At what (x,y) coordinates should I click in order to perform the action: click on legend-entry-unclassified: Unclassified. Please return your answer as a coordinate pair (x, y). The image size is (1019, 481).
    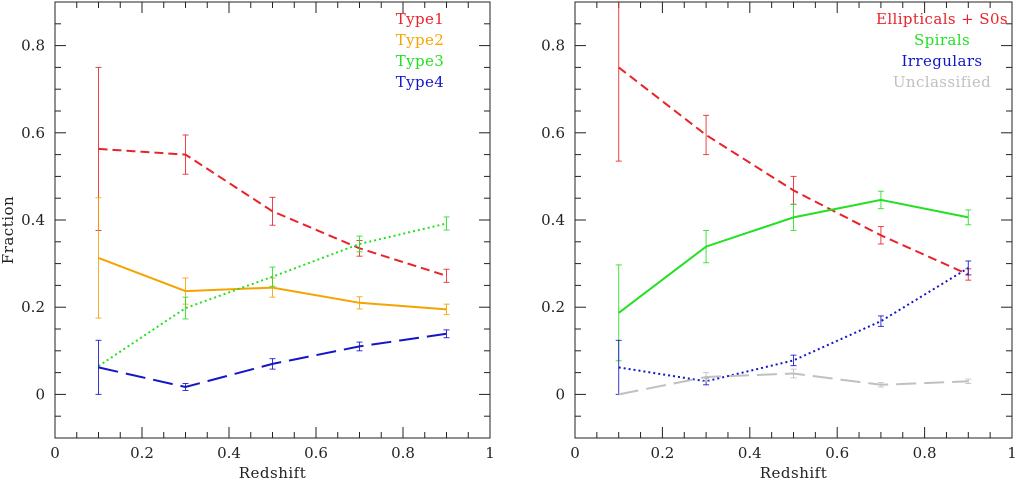
    Looking at the image, I should click on (942, 82).